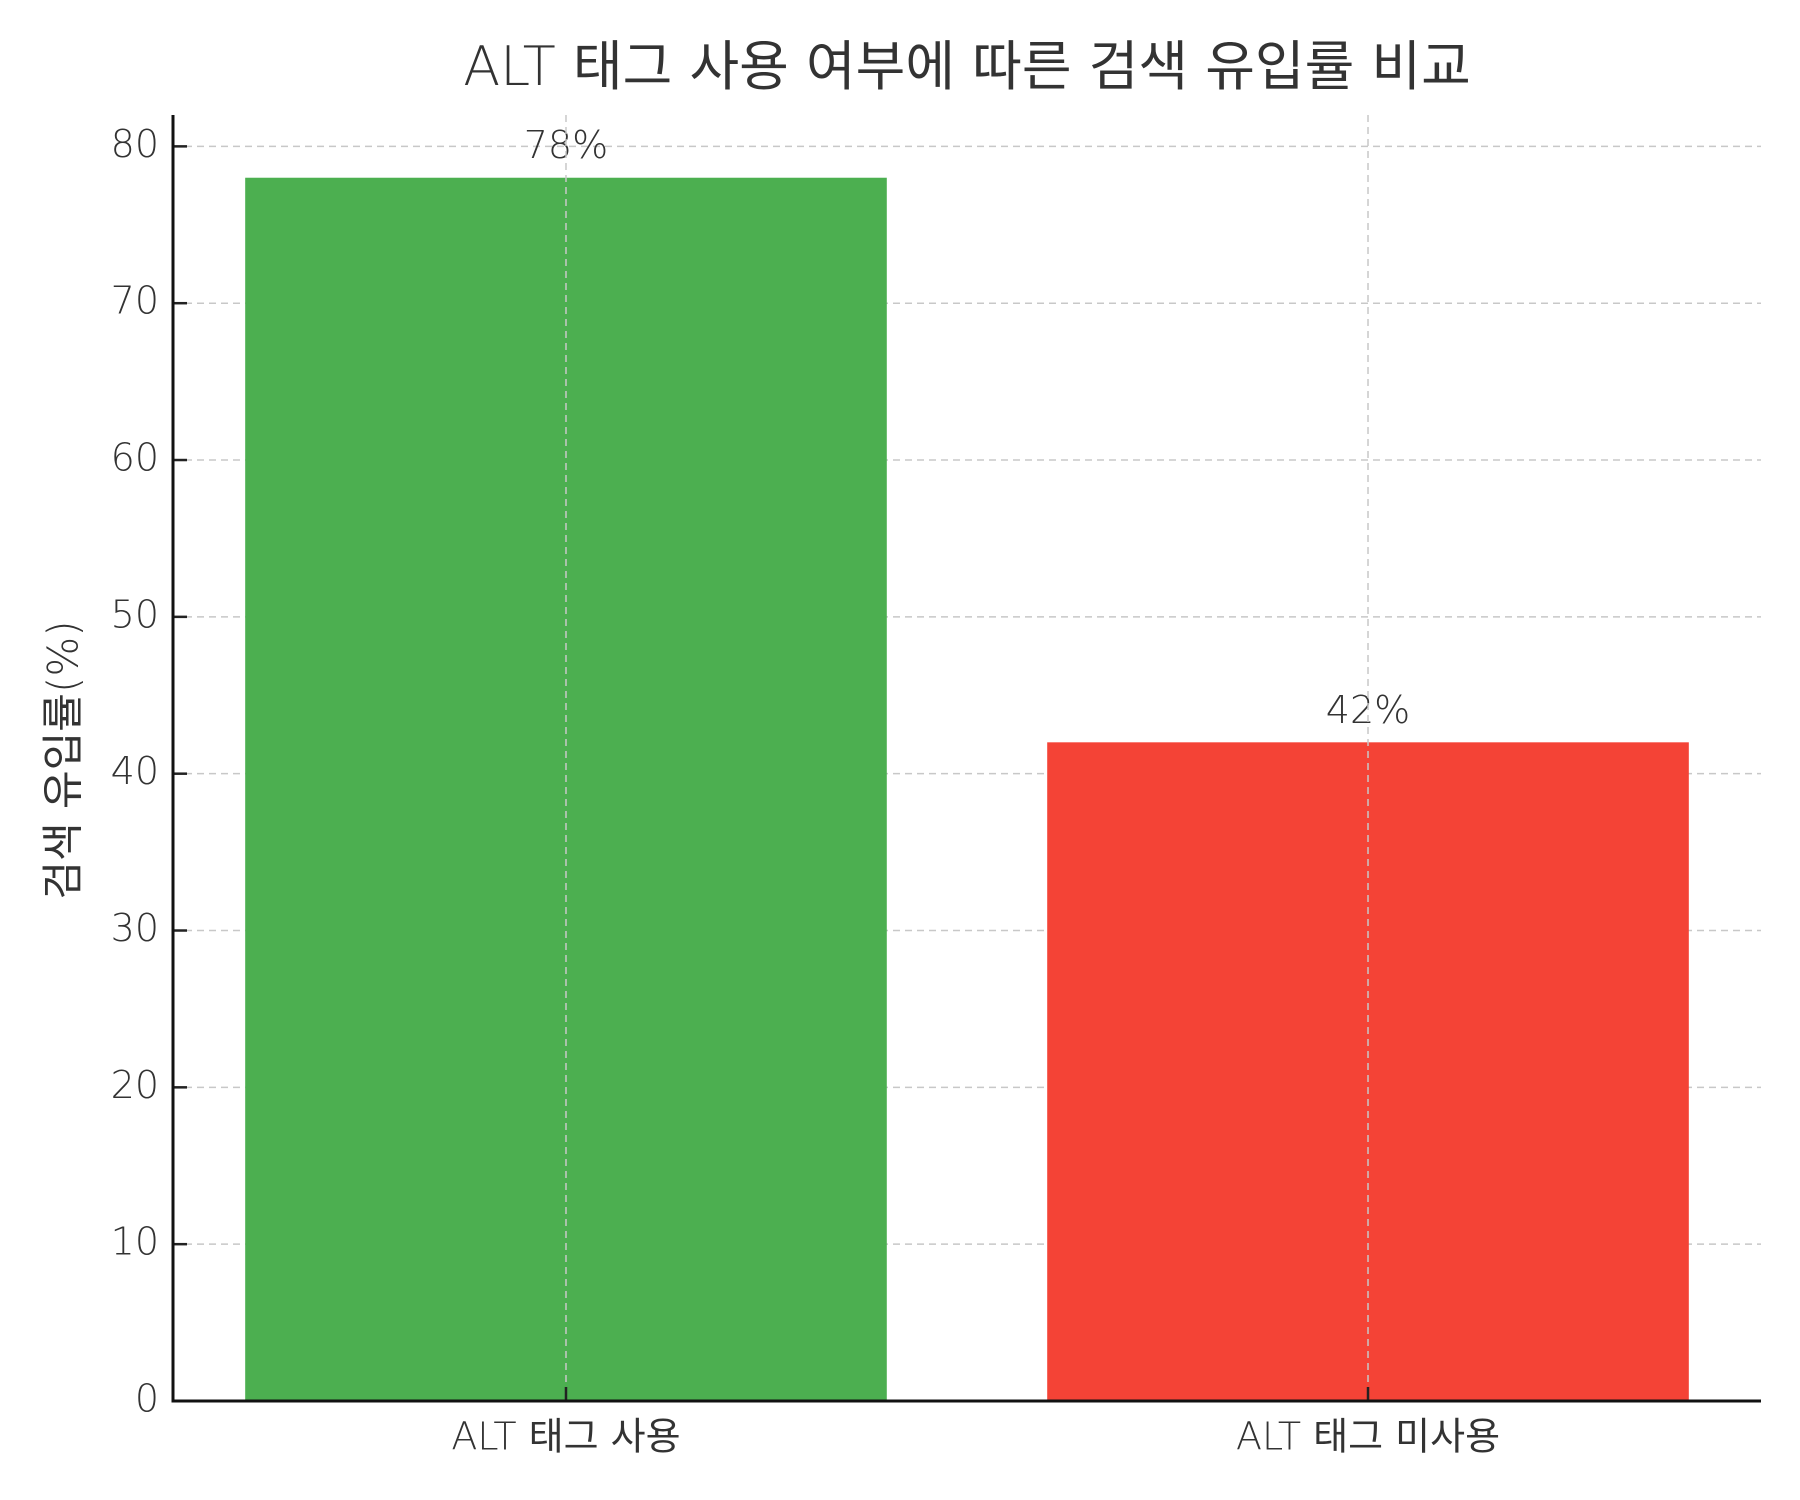 This screenshot has width=1800, height=1500. What do you see at coordinates (135, 301) in the screenshot?
I see `y-tick-label: 70` at bounding box center [135, 301].